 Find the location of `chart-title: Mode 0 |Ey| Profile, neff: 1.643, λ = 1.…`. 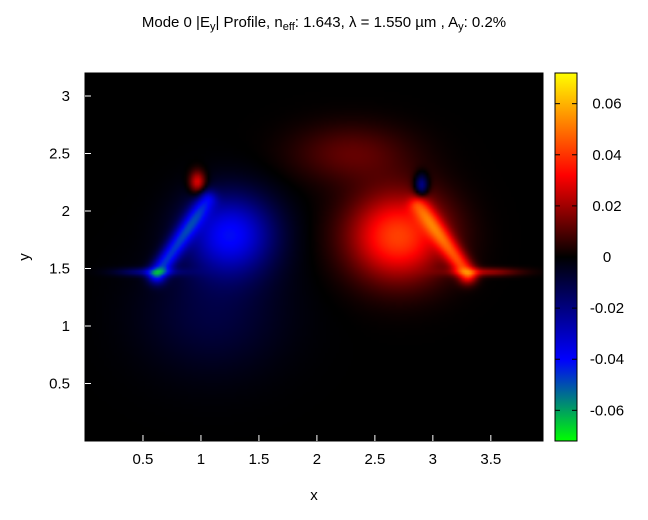

chart-title: Mode 0 |Ey| Profile, neff: 1.643, λ = 1.… is located at coordinates (324, 23).